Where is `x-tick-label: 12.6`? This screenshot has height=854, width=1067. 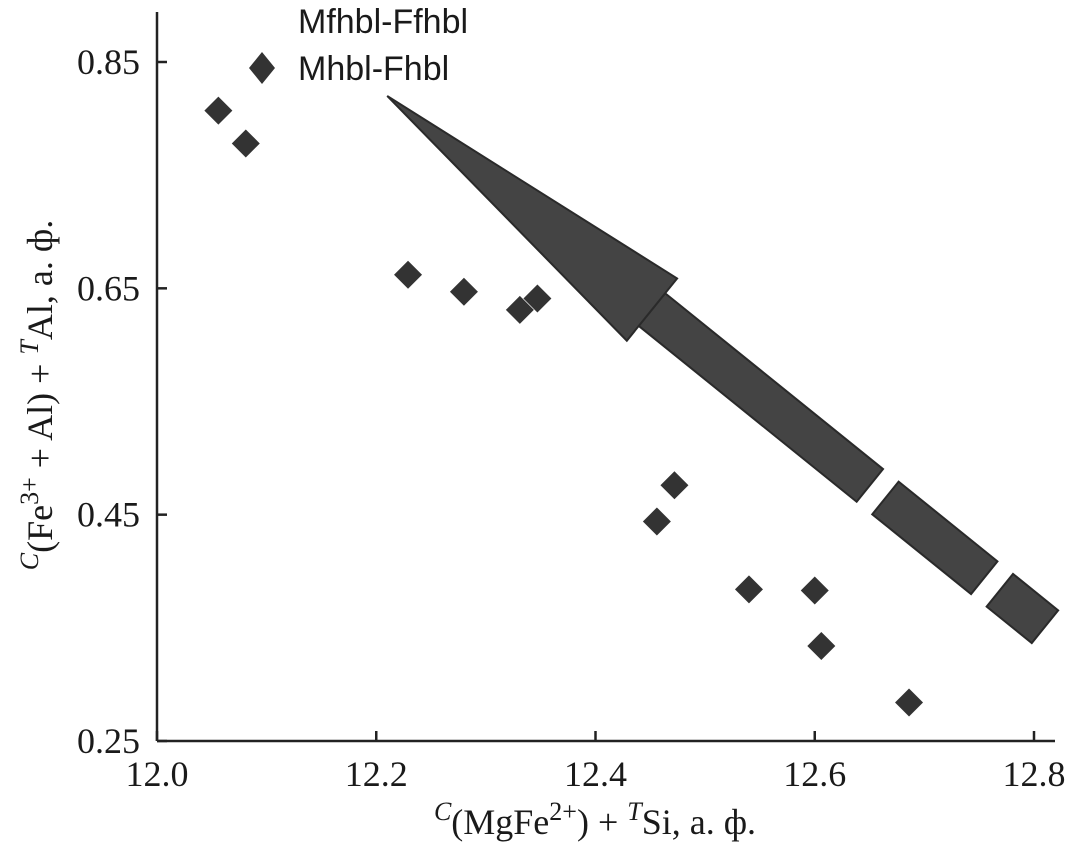 x-tick-label: 12.6 is located at coordinates (814, 774).